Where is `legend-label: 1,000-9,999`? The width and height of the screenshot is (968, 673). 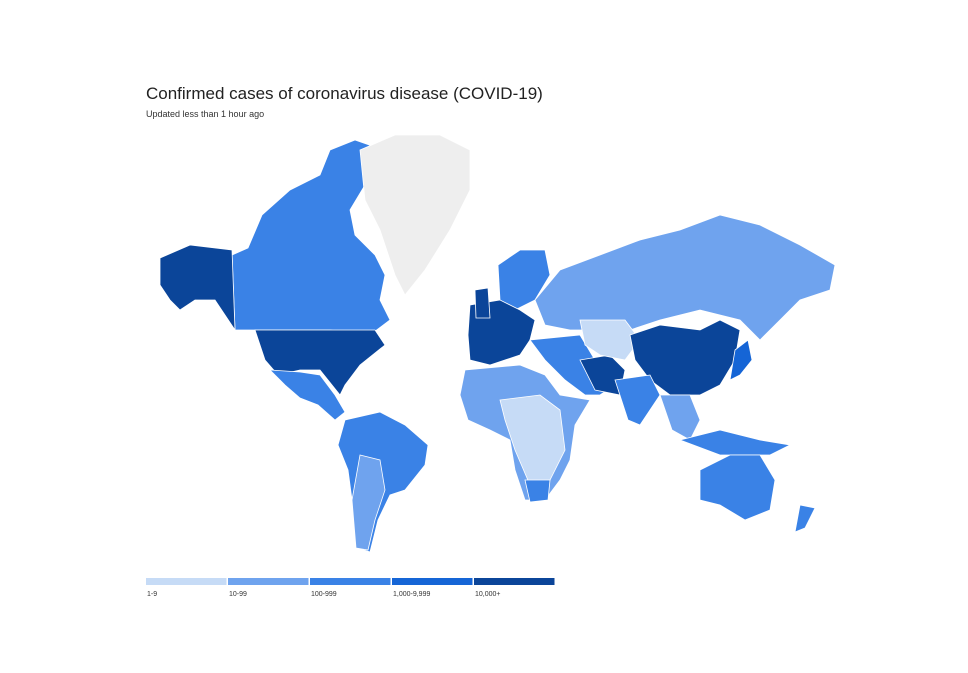 legend-label: 1,000-9,999 is located at coordinates (411, 594).